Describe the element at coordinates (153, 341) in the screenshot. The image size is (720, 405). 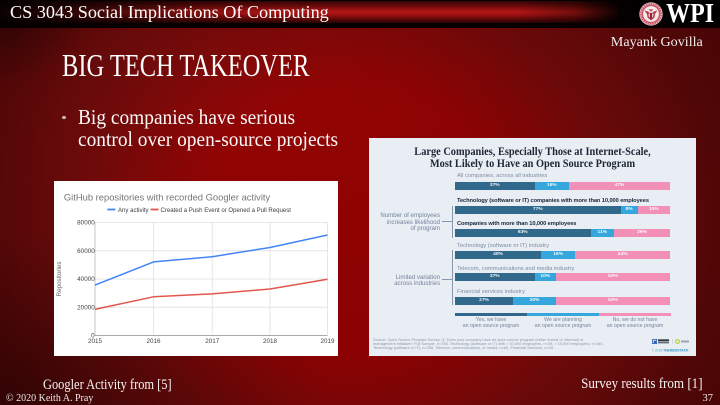
I see `svg-text: 2016` at that location.